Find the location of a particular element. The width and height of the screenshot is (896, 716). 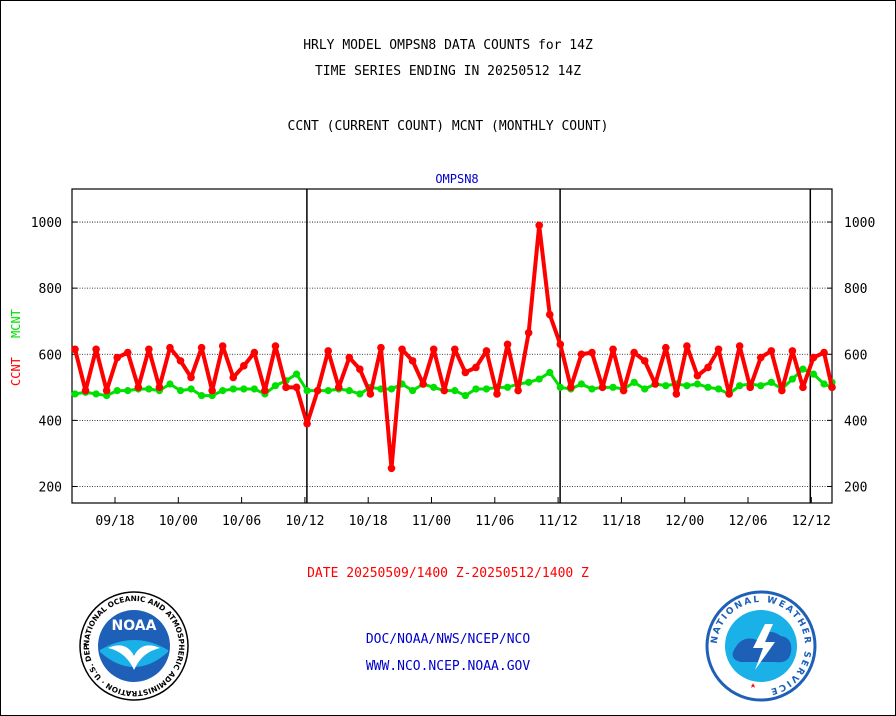

y-tick-label-right: 600 is located at coordinates (855, 355).